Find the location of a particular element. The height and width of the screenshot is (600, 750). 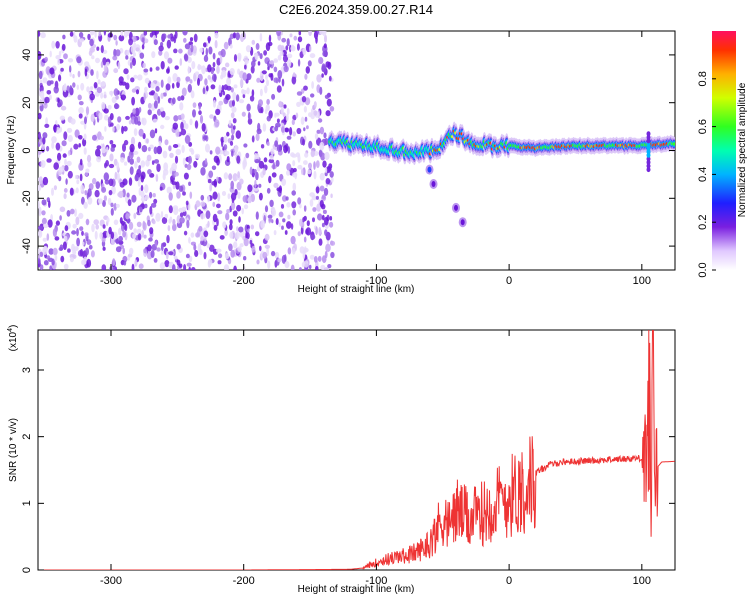

colorbar-ticks: 0.0 0.2 0.4 0.6 0.8 is located at coordinates (706, 174).